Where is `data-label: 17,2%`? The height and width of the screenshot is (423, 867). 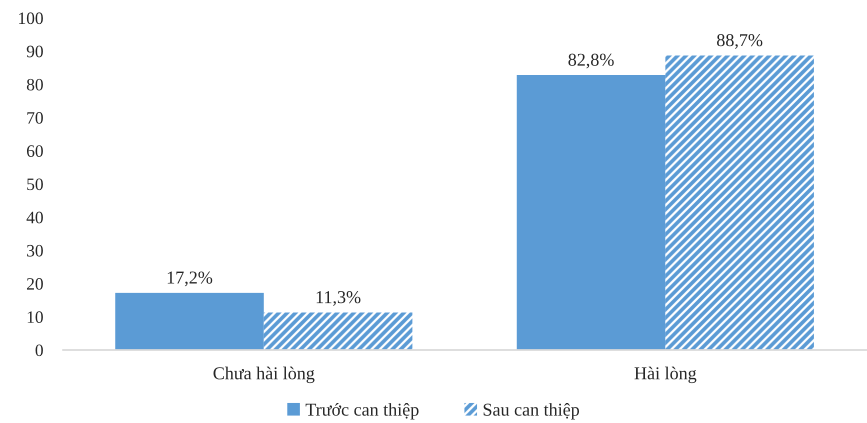 data-label: 17,2% is located at coordinates (190, 278).